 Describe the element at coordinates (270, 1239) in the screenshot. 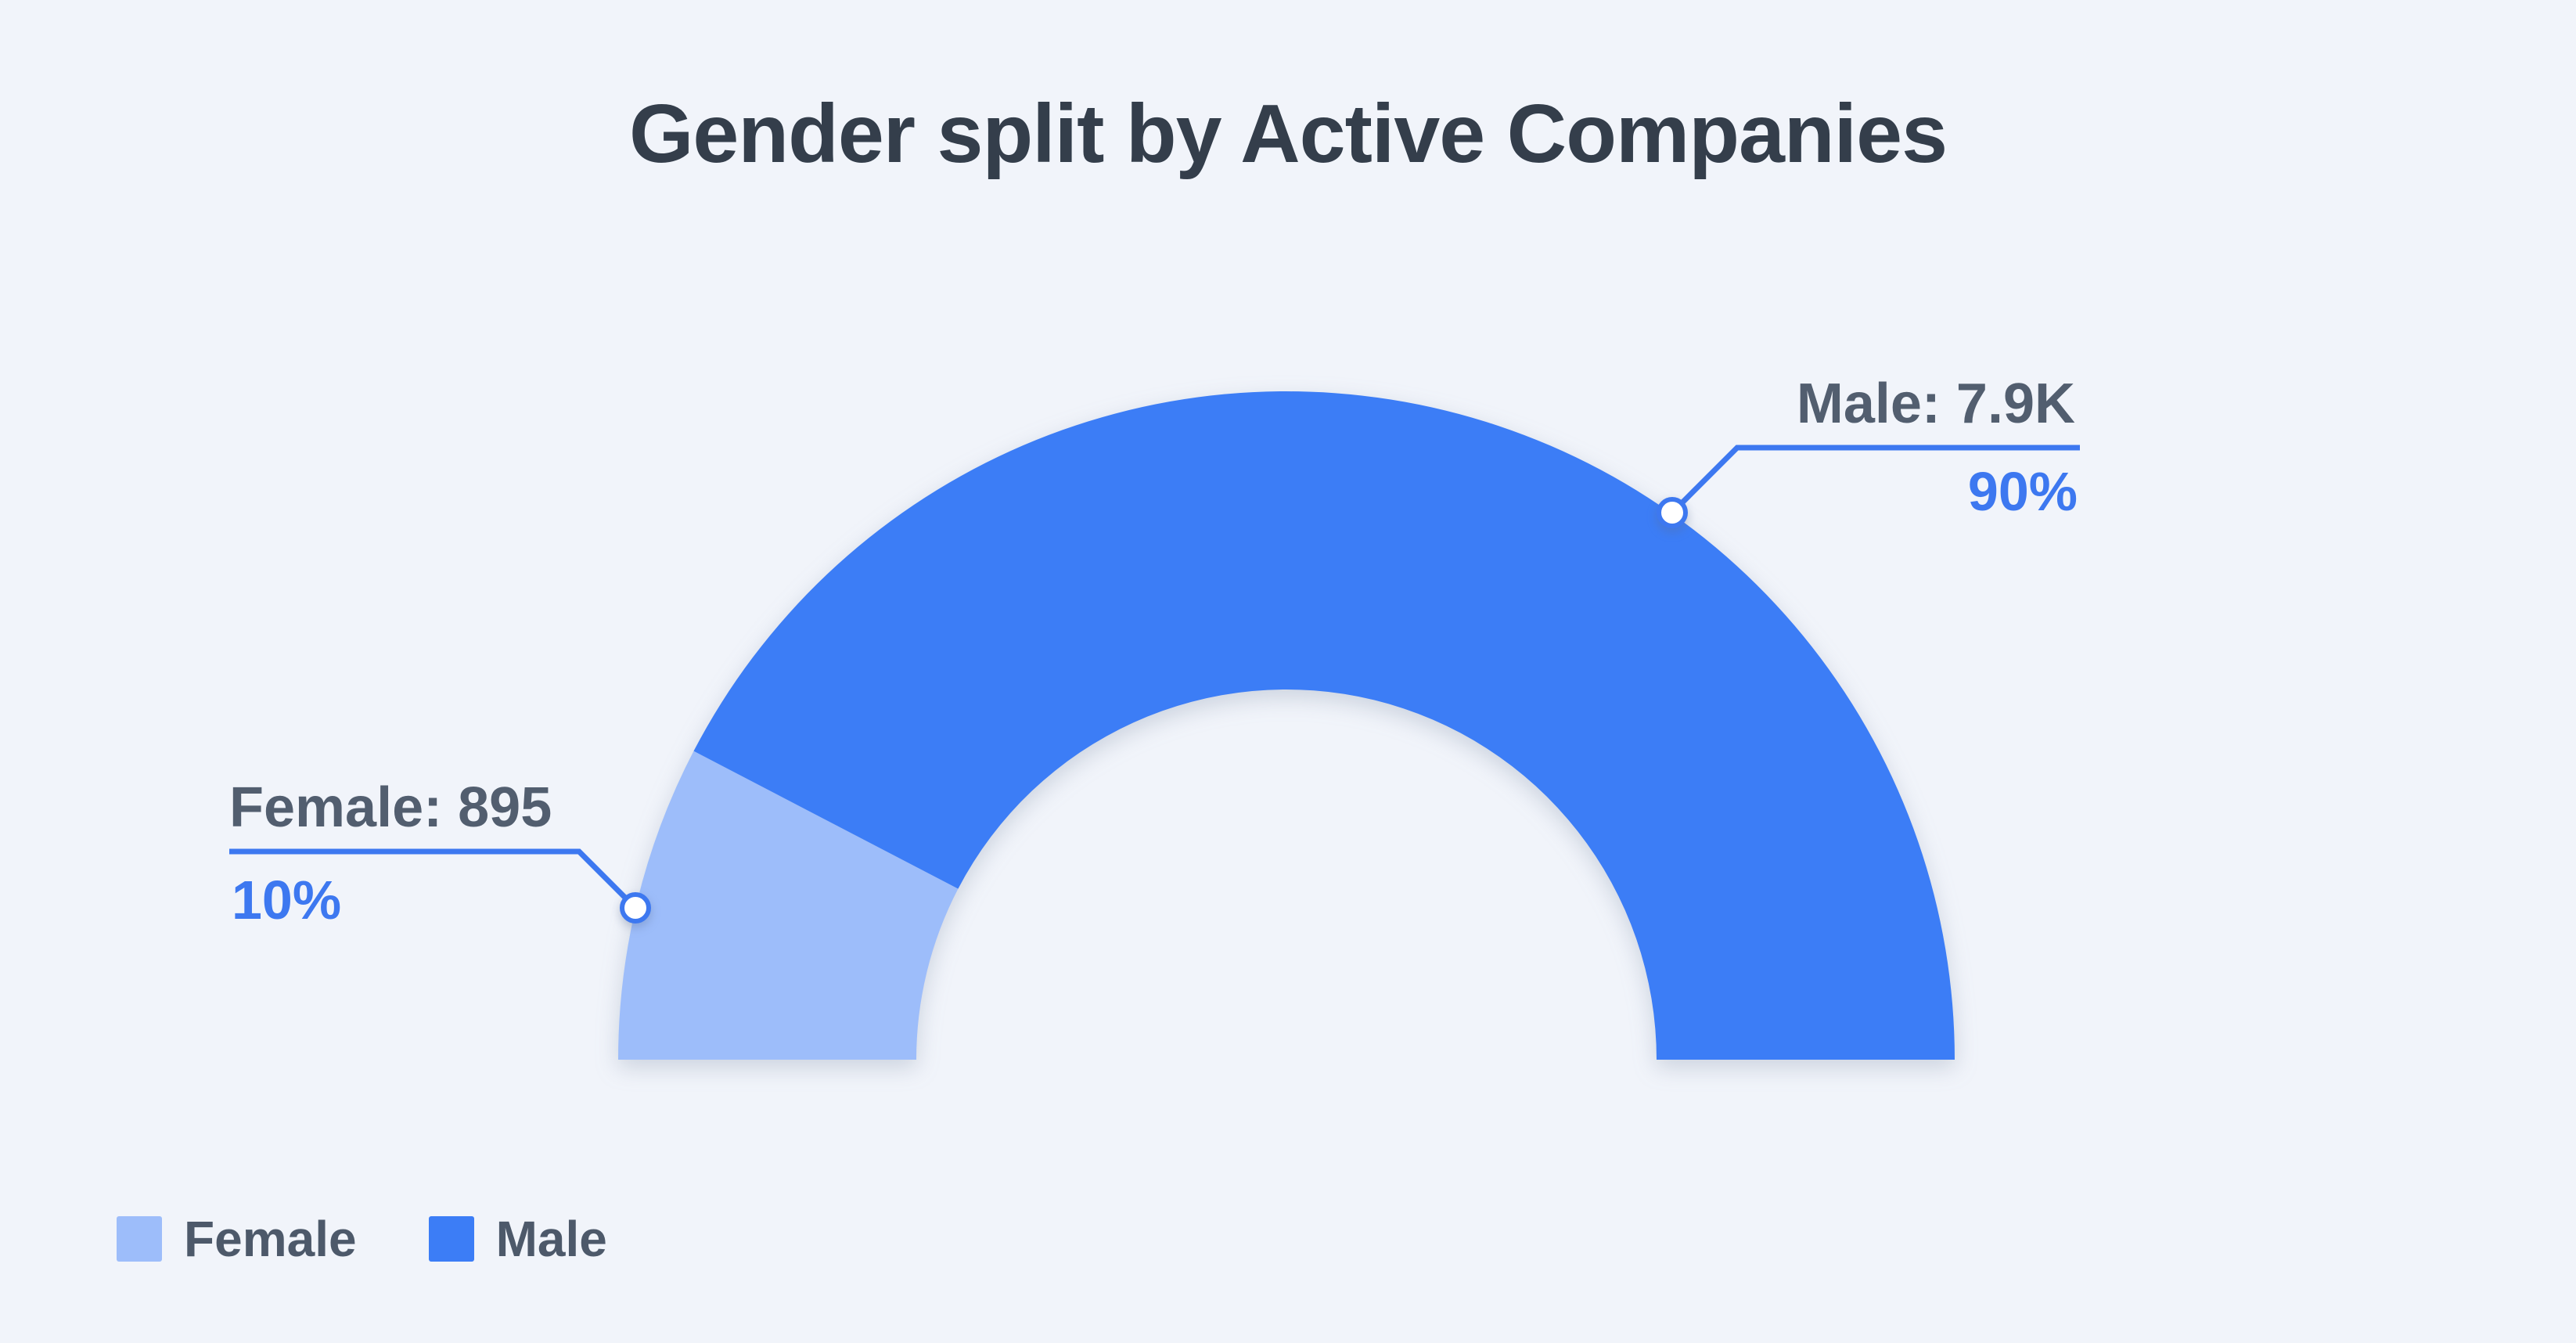

I see `legend-label-female: Female` at that location.